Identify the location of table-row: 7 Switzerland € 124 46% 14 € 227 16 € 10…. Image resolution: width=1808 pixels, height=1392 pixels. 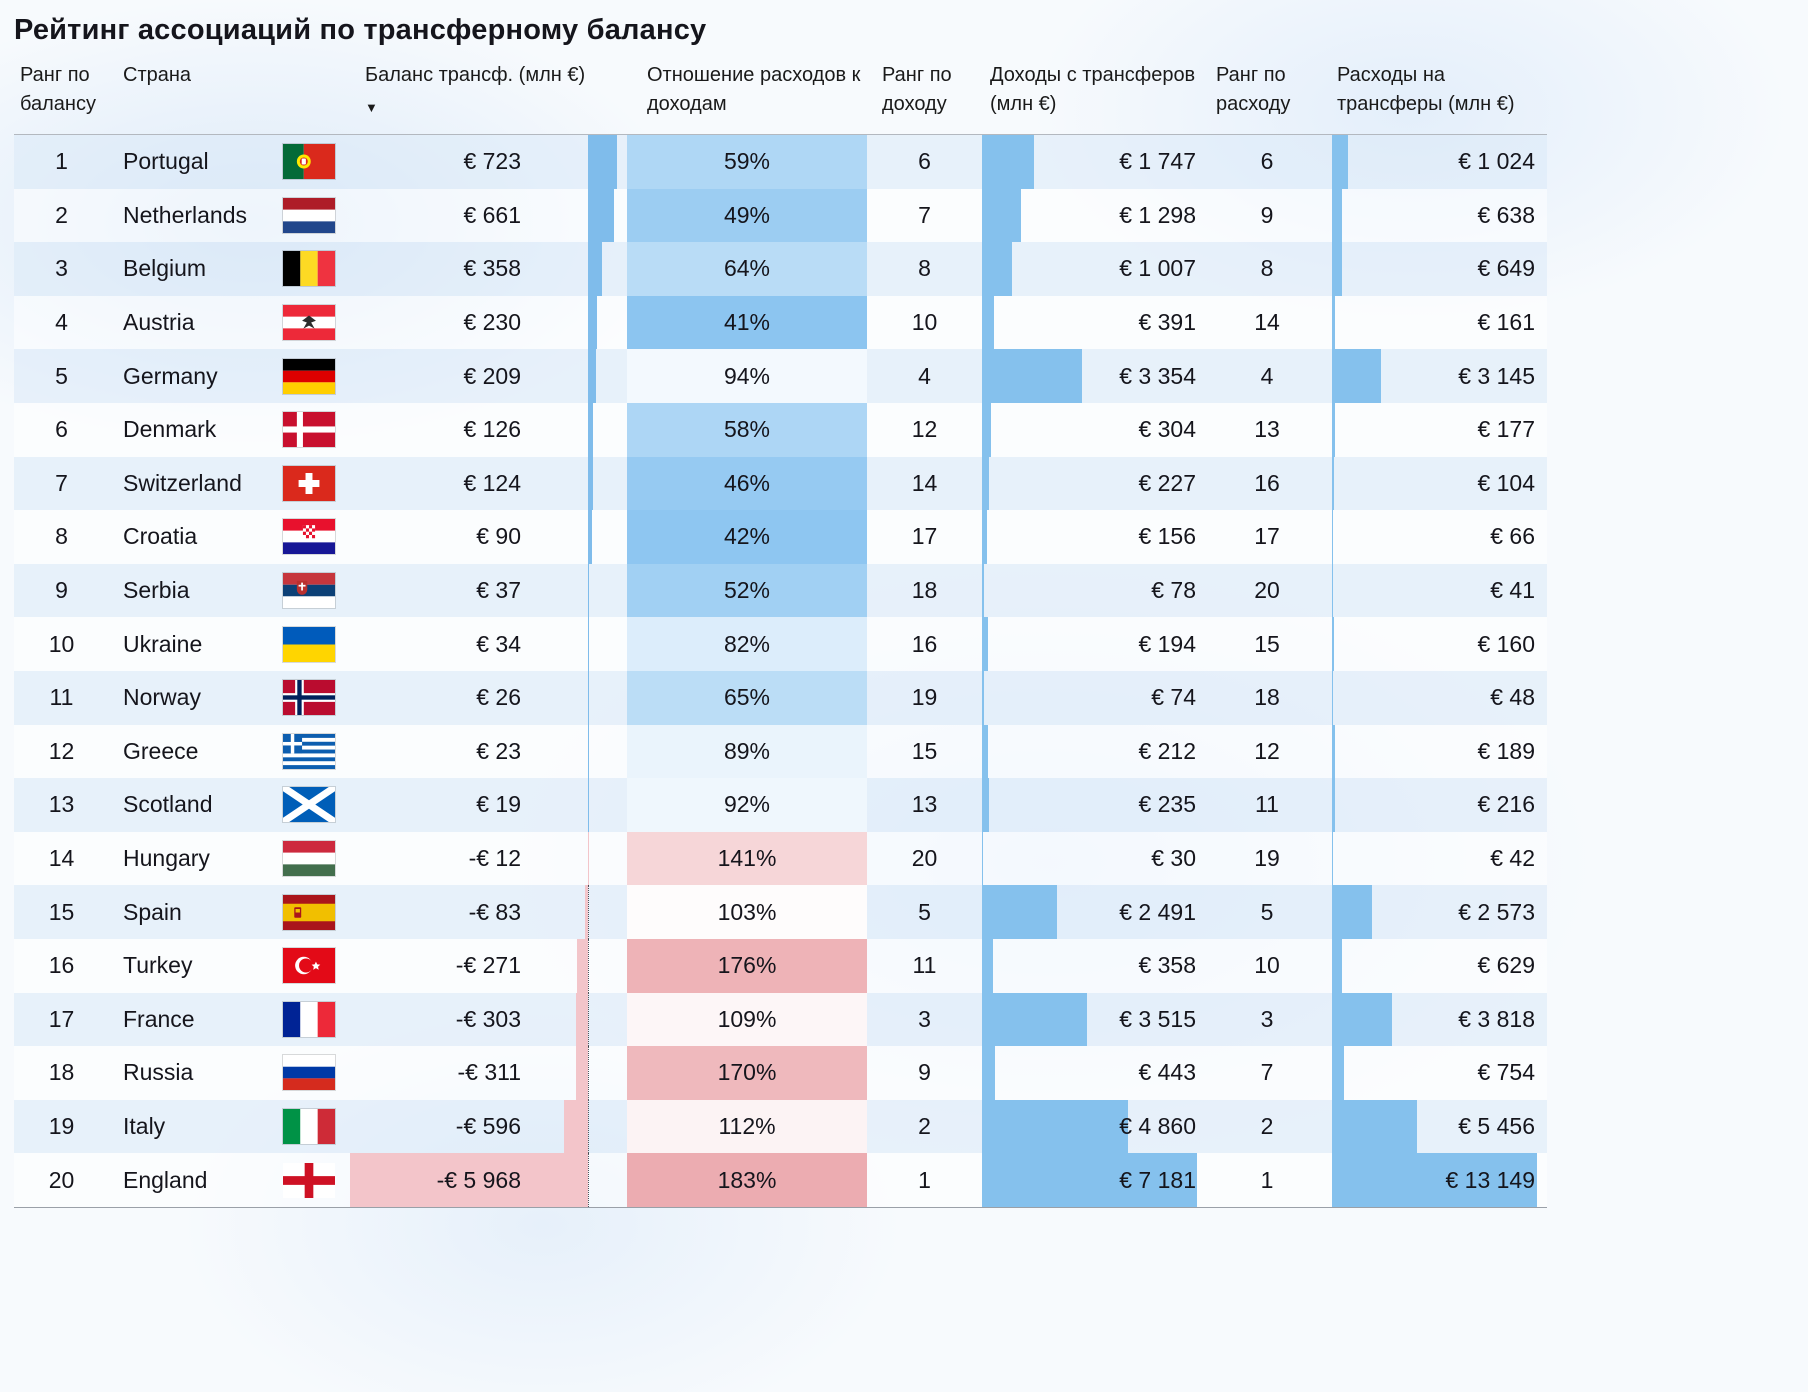
(780, 483).